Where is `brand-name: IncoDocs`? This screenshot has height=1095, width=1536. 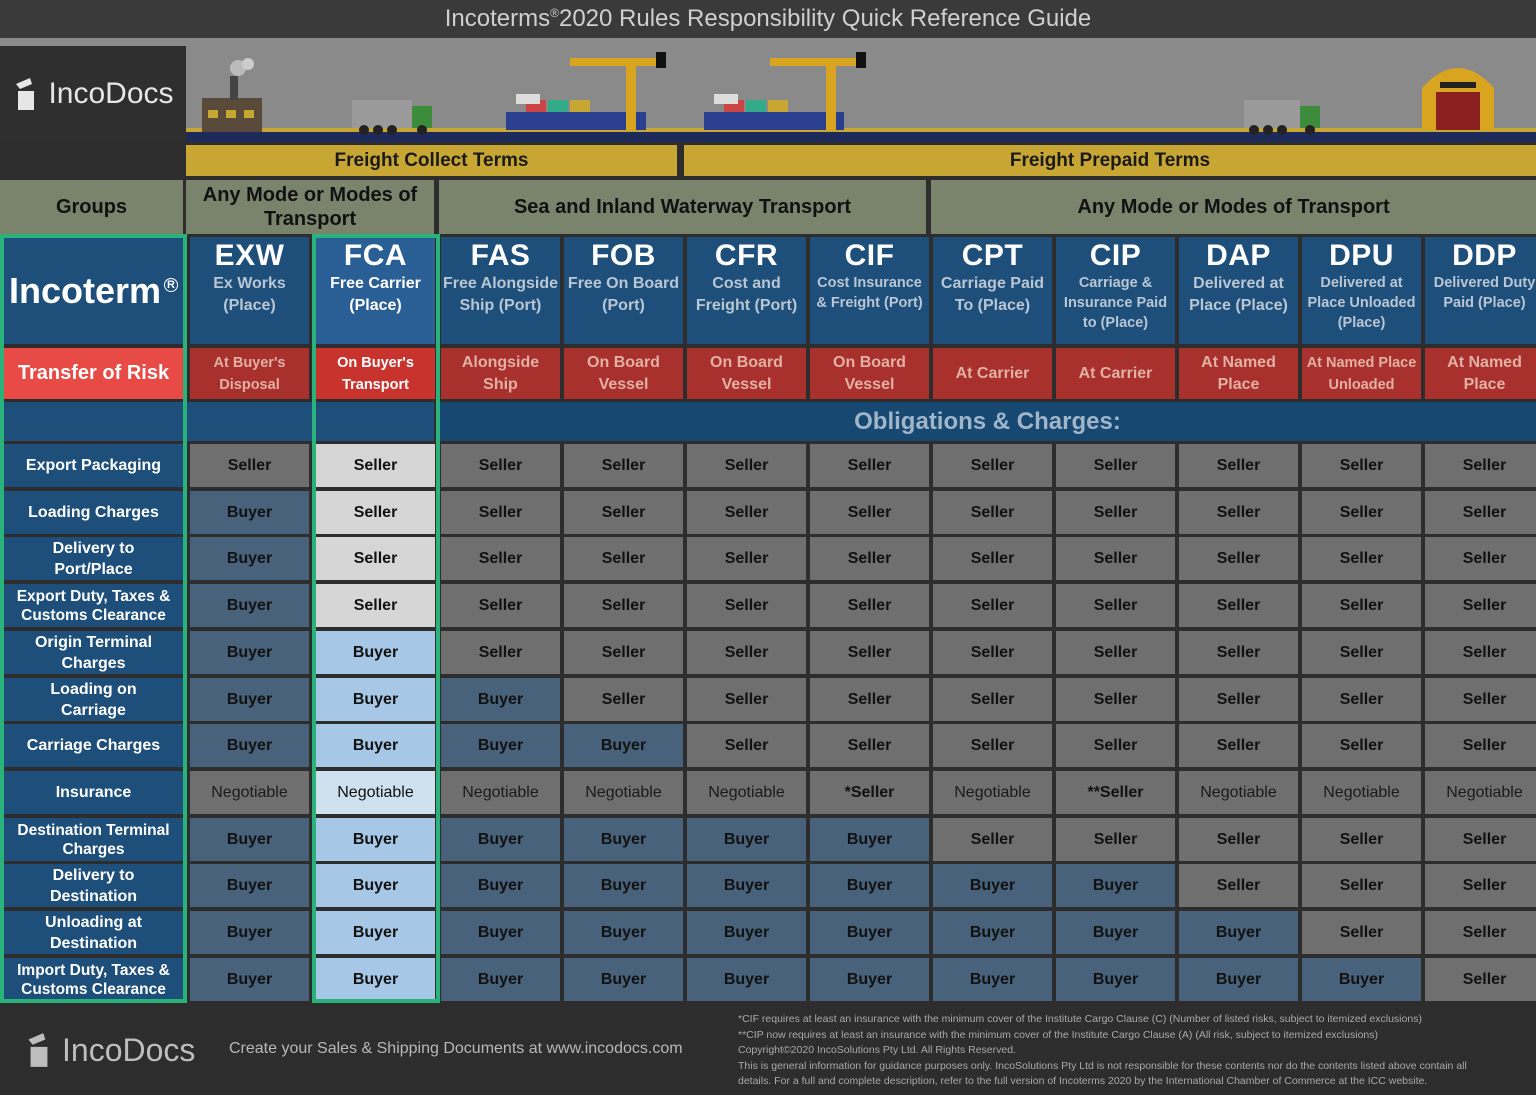 brand-name: IncoDocs is located at coordinates (111, 93).